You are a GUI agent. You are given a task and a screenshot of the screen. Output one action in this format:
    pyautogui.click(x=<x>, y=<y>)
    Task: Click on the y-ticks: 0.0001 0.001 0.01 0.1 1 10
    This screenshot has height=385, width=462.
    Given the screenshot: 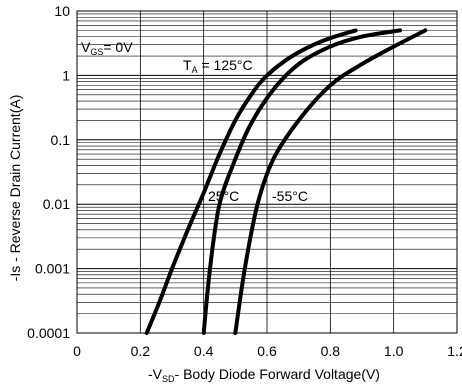 What is the action you would take?
    pyautogui.click(x=48, y=172)
    